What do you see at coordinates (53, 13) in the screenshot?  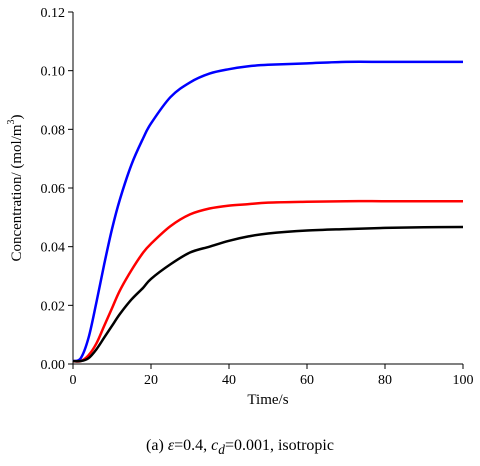 I see `y-tick-label: 0.12` at bounding box center [53, 13].